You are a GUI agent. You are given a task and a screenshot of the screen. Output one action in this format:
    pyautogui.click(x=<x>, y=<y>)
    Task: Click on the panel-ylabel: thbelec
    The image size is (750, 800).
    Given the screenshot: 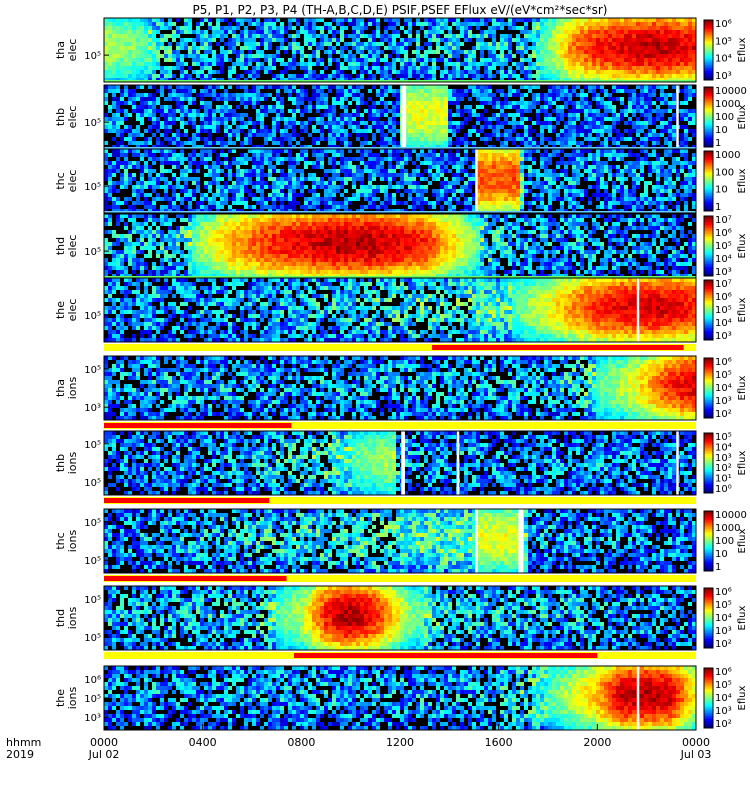 What is the action you would take?
    pyautogui.click(x=66, y=117)
    